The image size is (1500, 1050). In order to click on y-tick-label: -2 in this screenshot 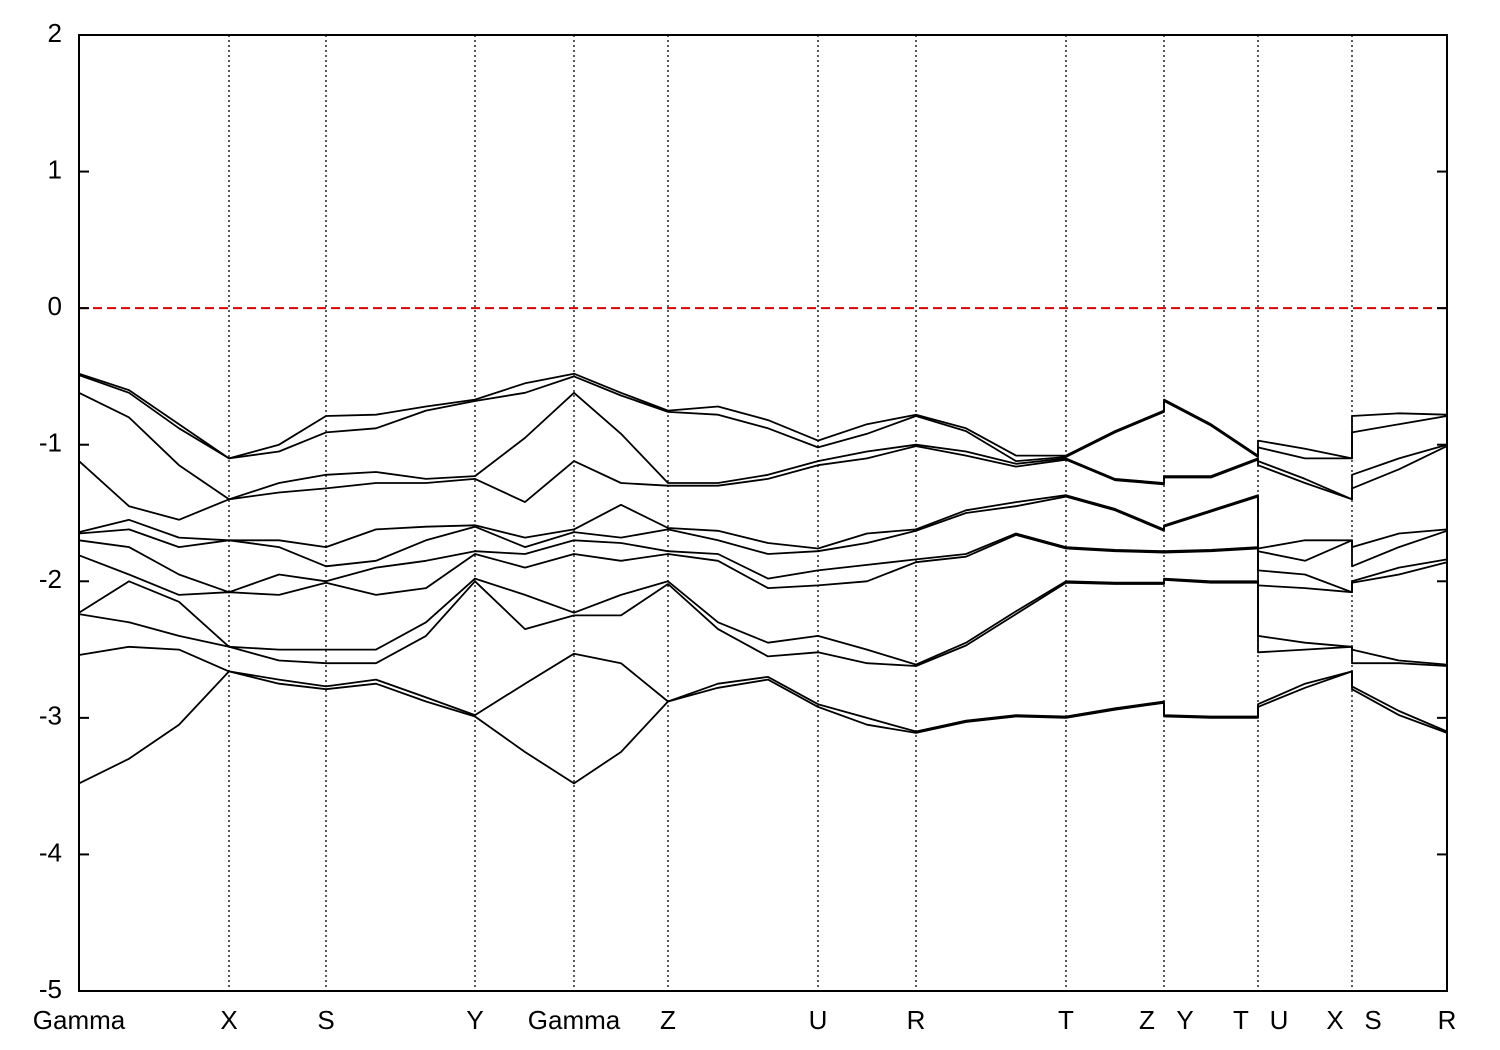, I will do `click(50, 579)`.